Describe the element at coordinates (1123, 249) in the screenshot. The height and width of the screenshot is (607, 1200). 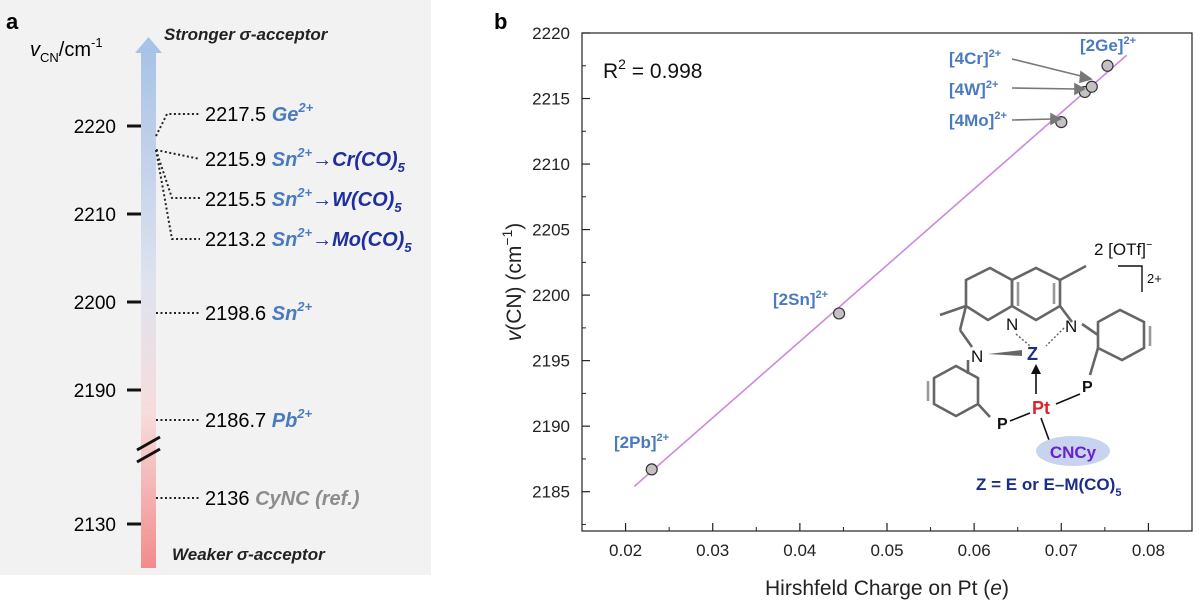
I see `counterion-label: 2 [OTf]−` at that location.